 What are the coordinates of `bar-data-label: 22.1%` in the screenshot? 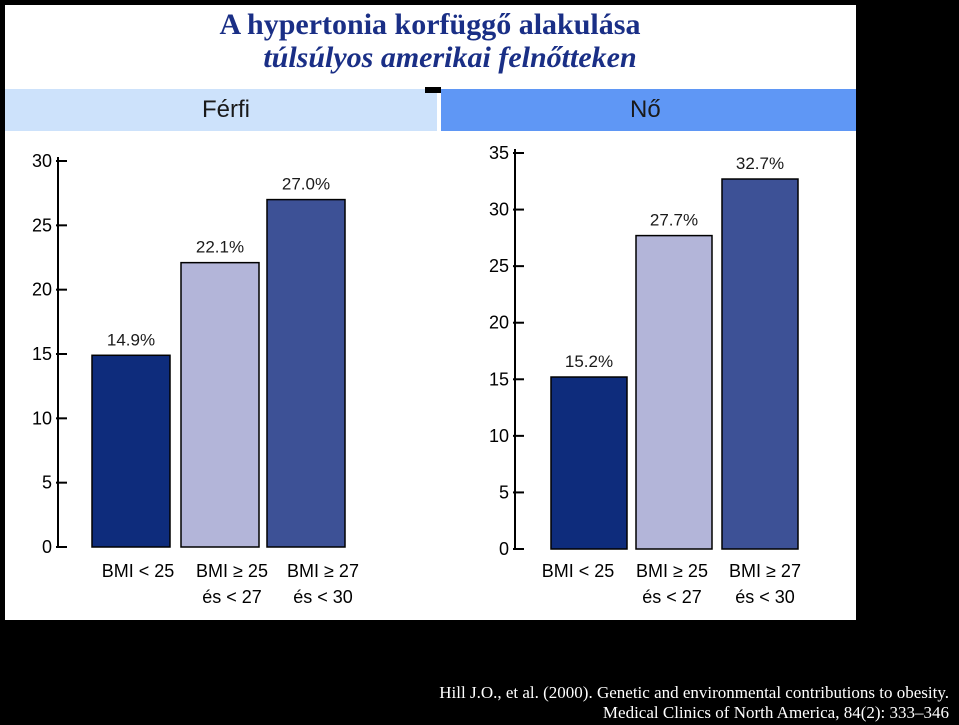 It's located at (220, 247).